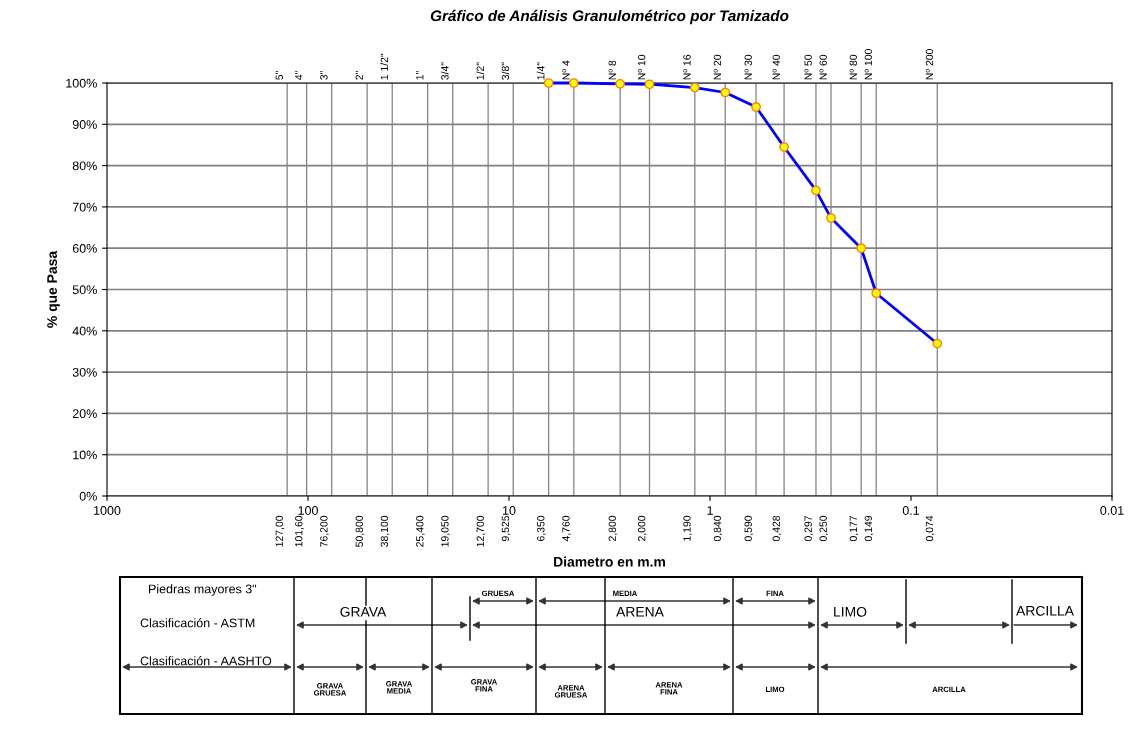 This screenshot has height=740, width=1133. Describe the element at coordinates (420, 531) in the screenshot. I see `ref-line-label: 25,400` at that location.